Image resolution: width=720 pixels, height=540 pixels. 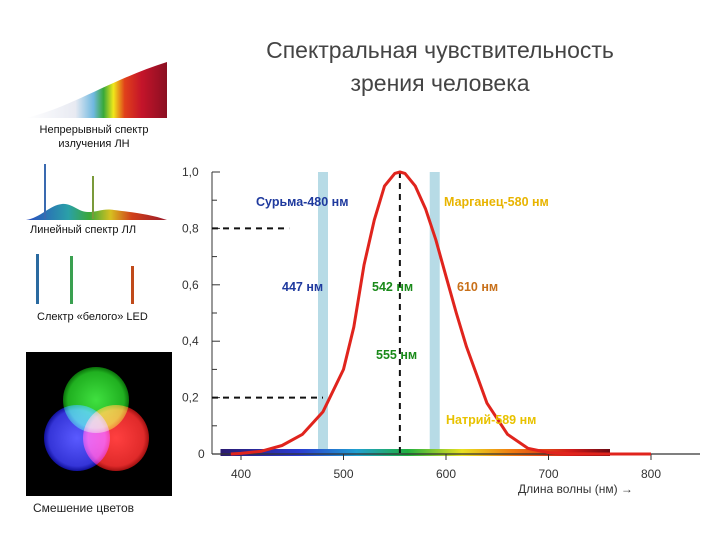 What do you see at coordinates (343, 474) in the screenshot?
I see `x-tick-label: 500` at bounding box center [343, 474].